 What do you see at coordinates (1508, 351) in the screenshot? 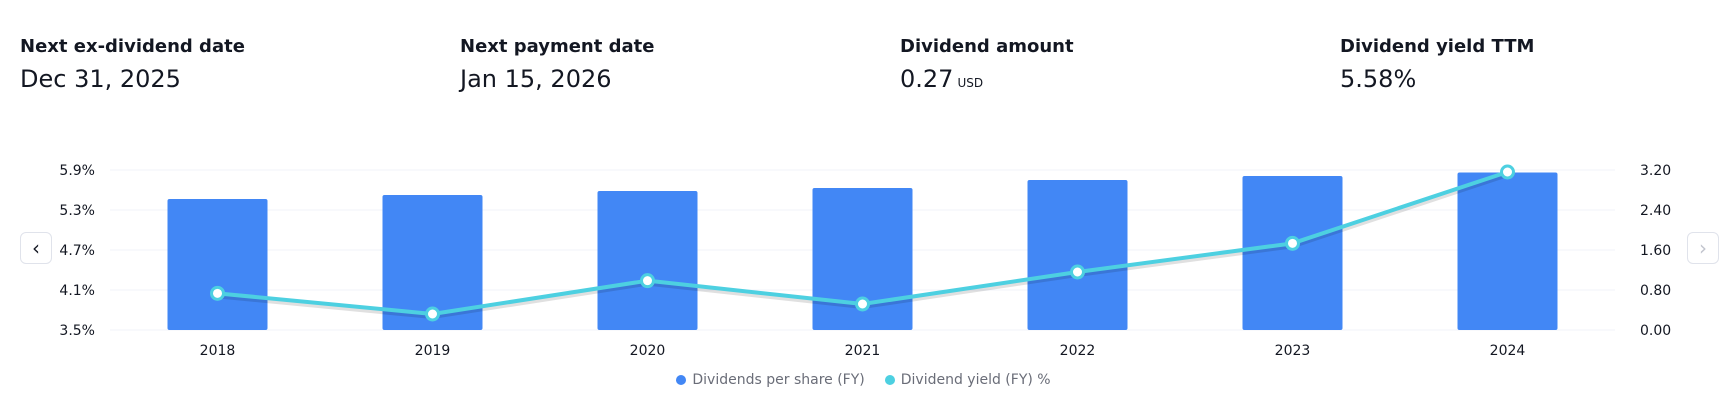
I see `x-axis-tick-label: 2024` at bounding box center [1508, 351].